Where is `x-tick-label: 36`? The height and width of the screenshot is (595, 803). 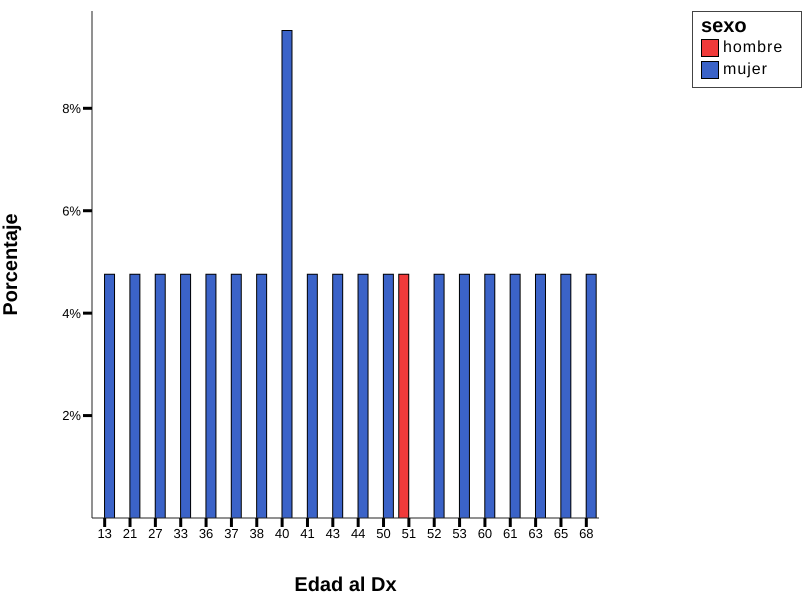 x-tick-label: 36 is located at coordinates (206, 534).